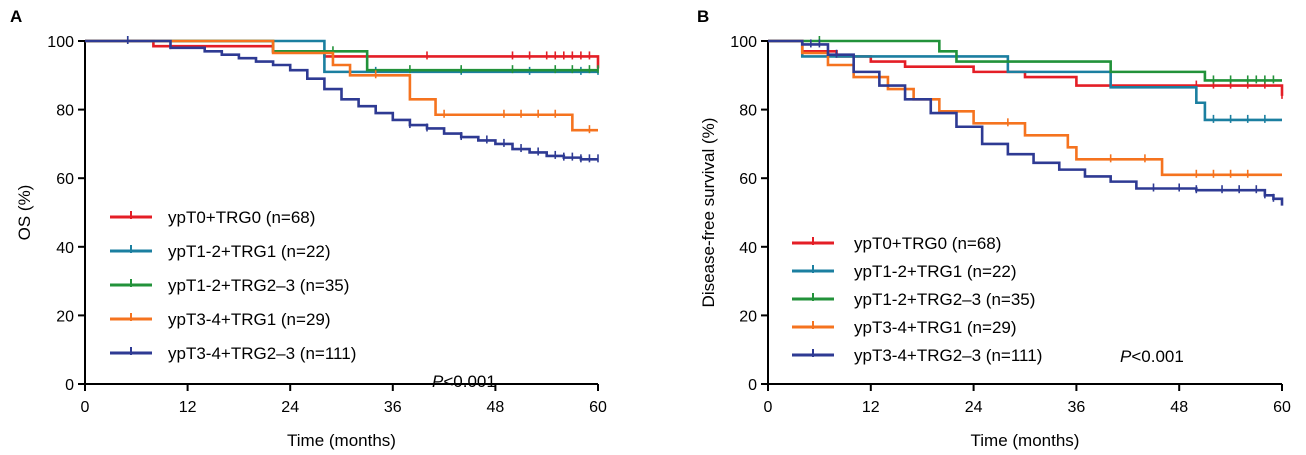 The height and width of the screenshot is (455, 1306). Describe the element at coordinates (708, 213) in the screenshot. I see `y-axis-title: Disease-free survival (%)` at that location.